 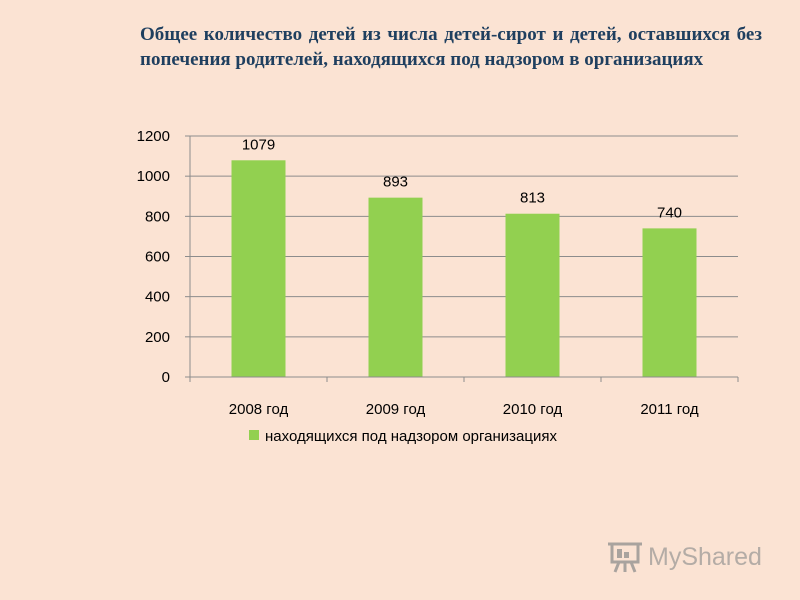 What do you see at coordinates (153, 136) in the screenshot?
I see `y-tick-label: 1200` at bounding box center [153, 136].